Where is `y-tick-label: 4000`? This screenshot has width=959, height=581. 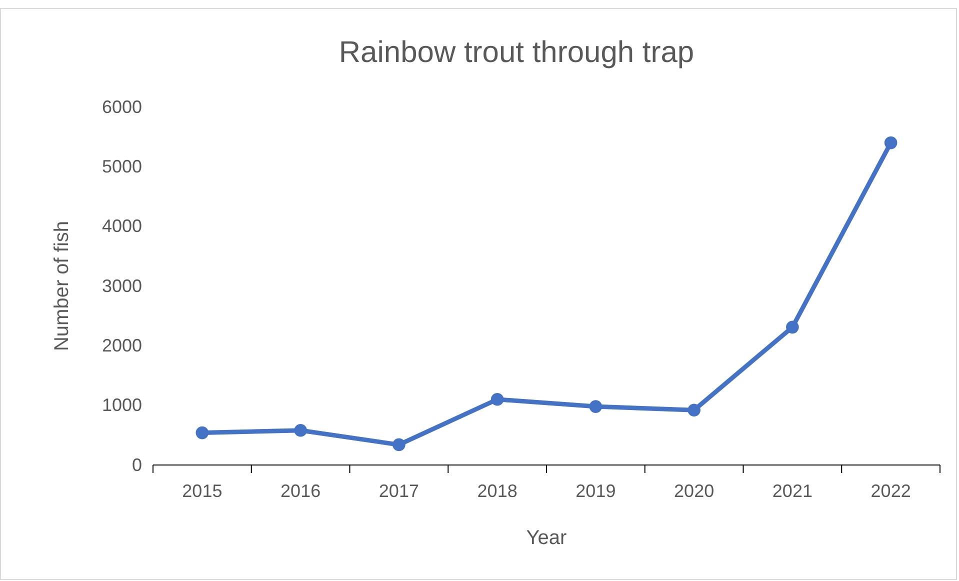 y-tick-label: 4000 is located at coordinates (122, 226).